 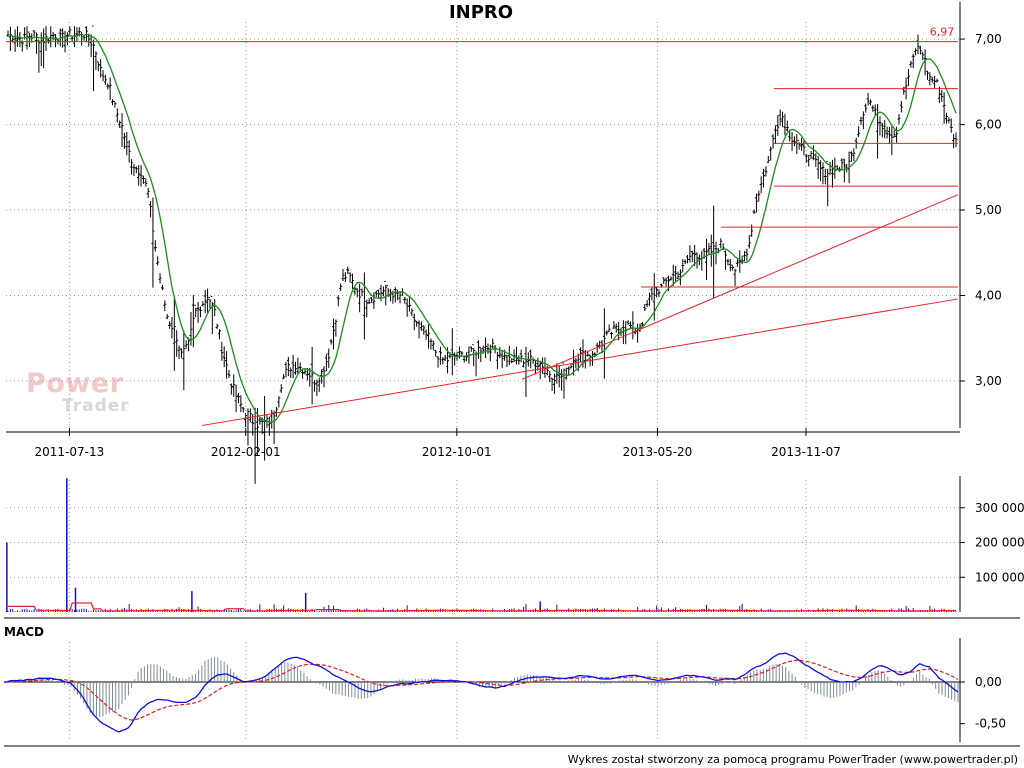 What do you see at coordinates (70, 452) in the screenshot?
I see `x-tick-label: 2011-07-13` at bounding box center [70, 452].